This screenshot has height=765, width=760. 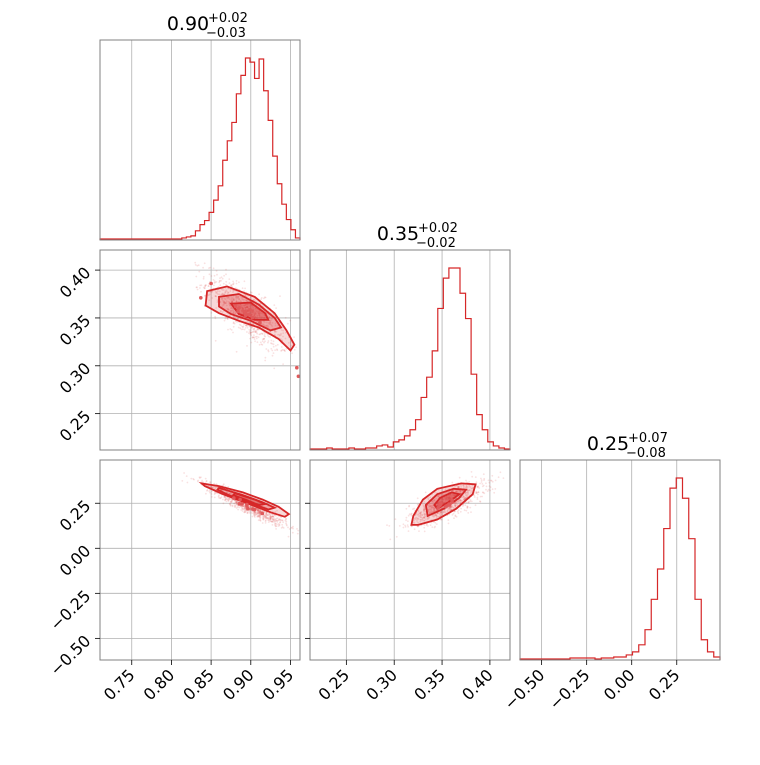 I want to click on hist-panel-3: 0.25+0.07−0.08, so click(x=620, y=546).